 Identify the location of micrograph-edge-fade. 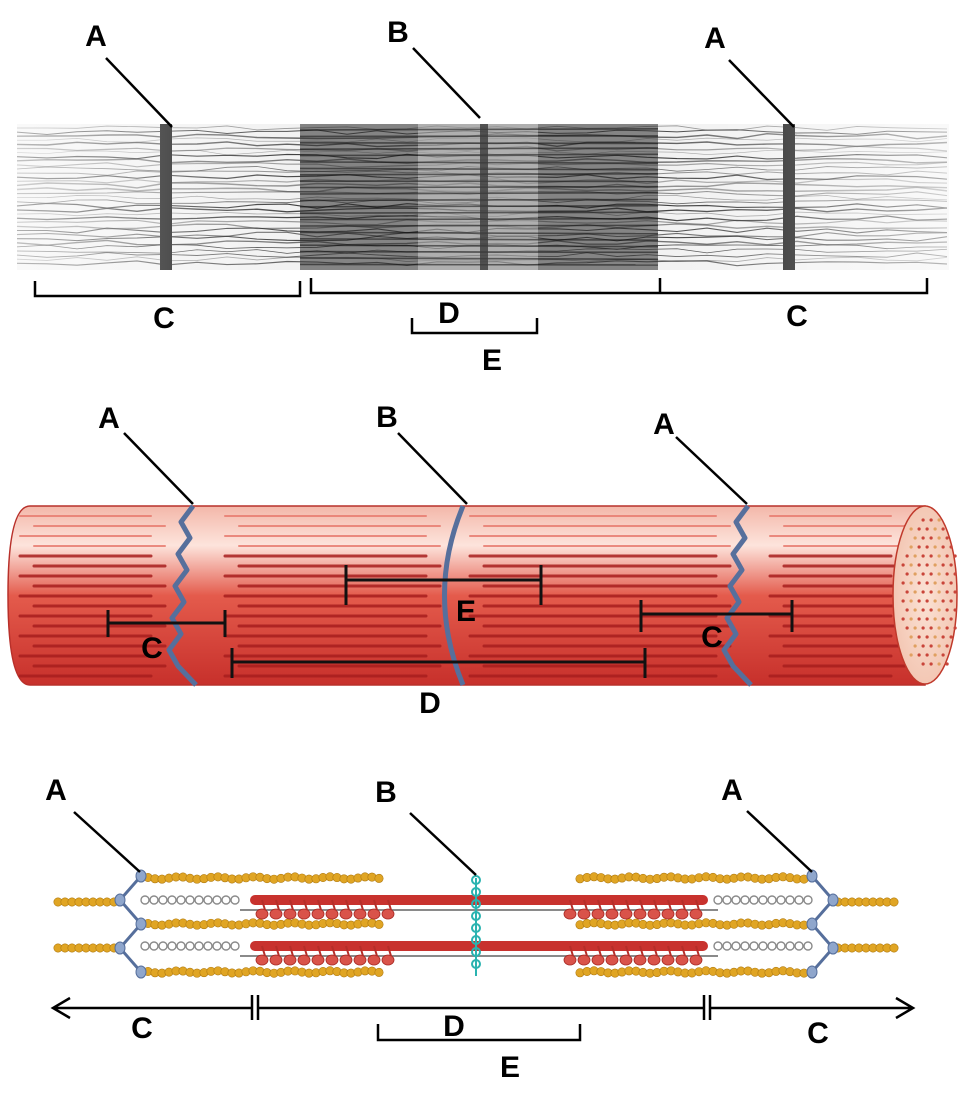
(483, 197).